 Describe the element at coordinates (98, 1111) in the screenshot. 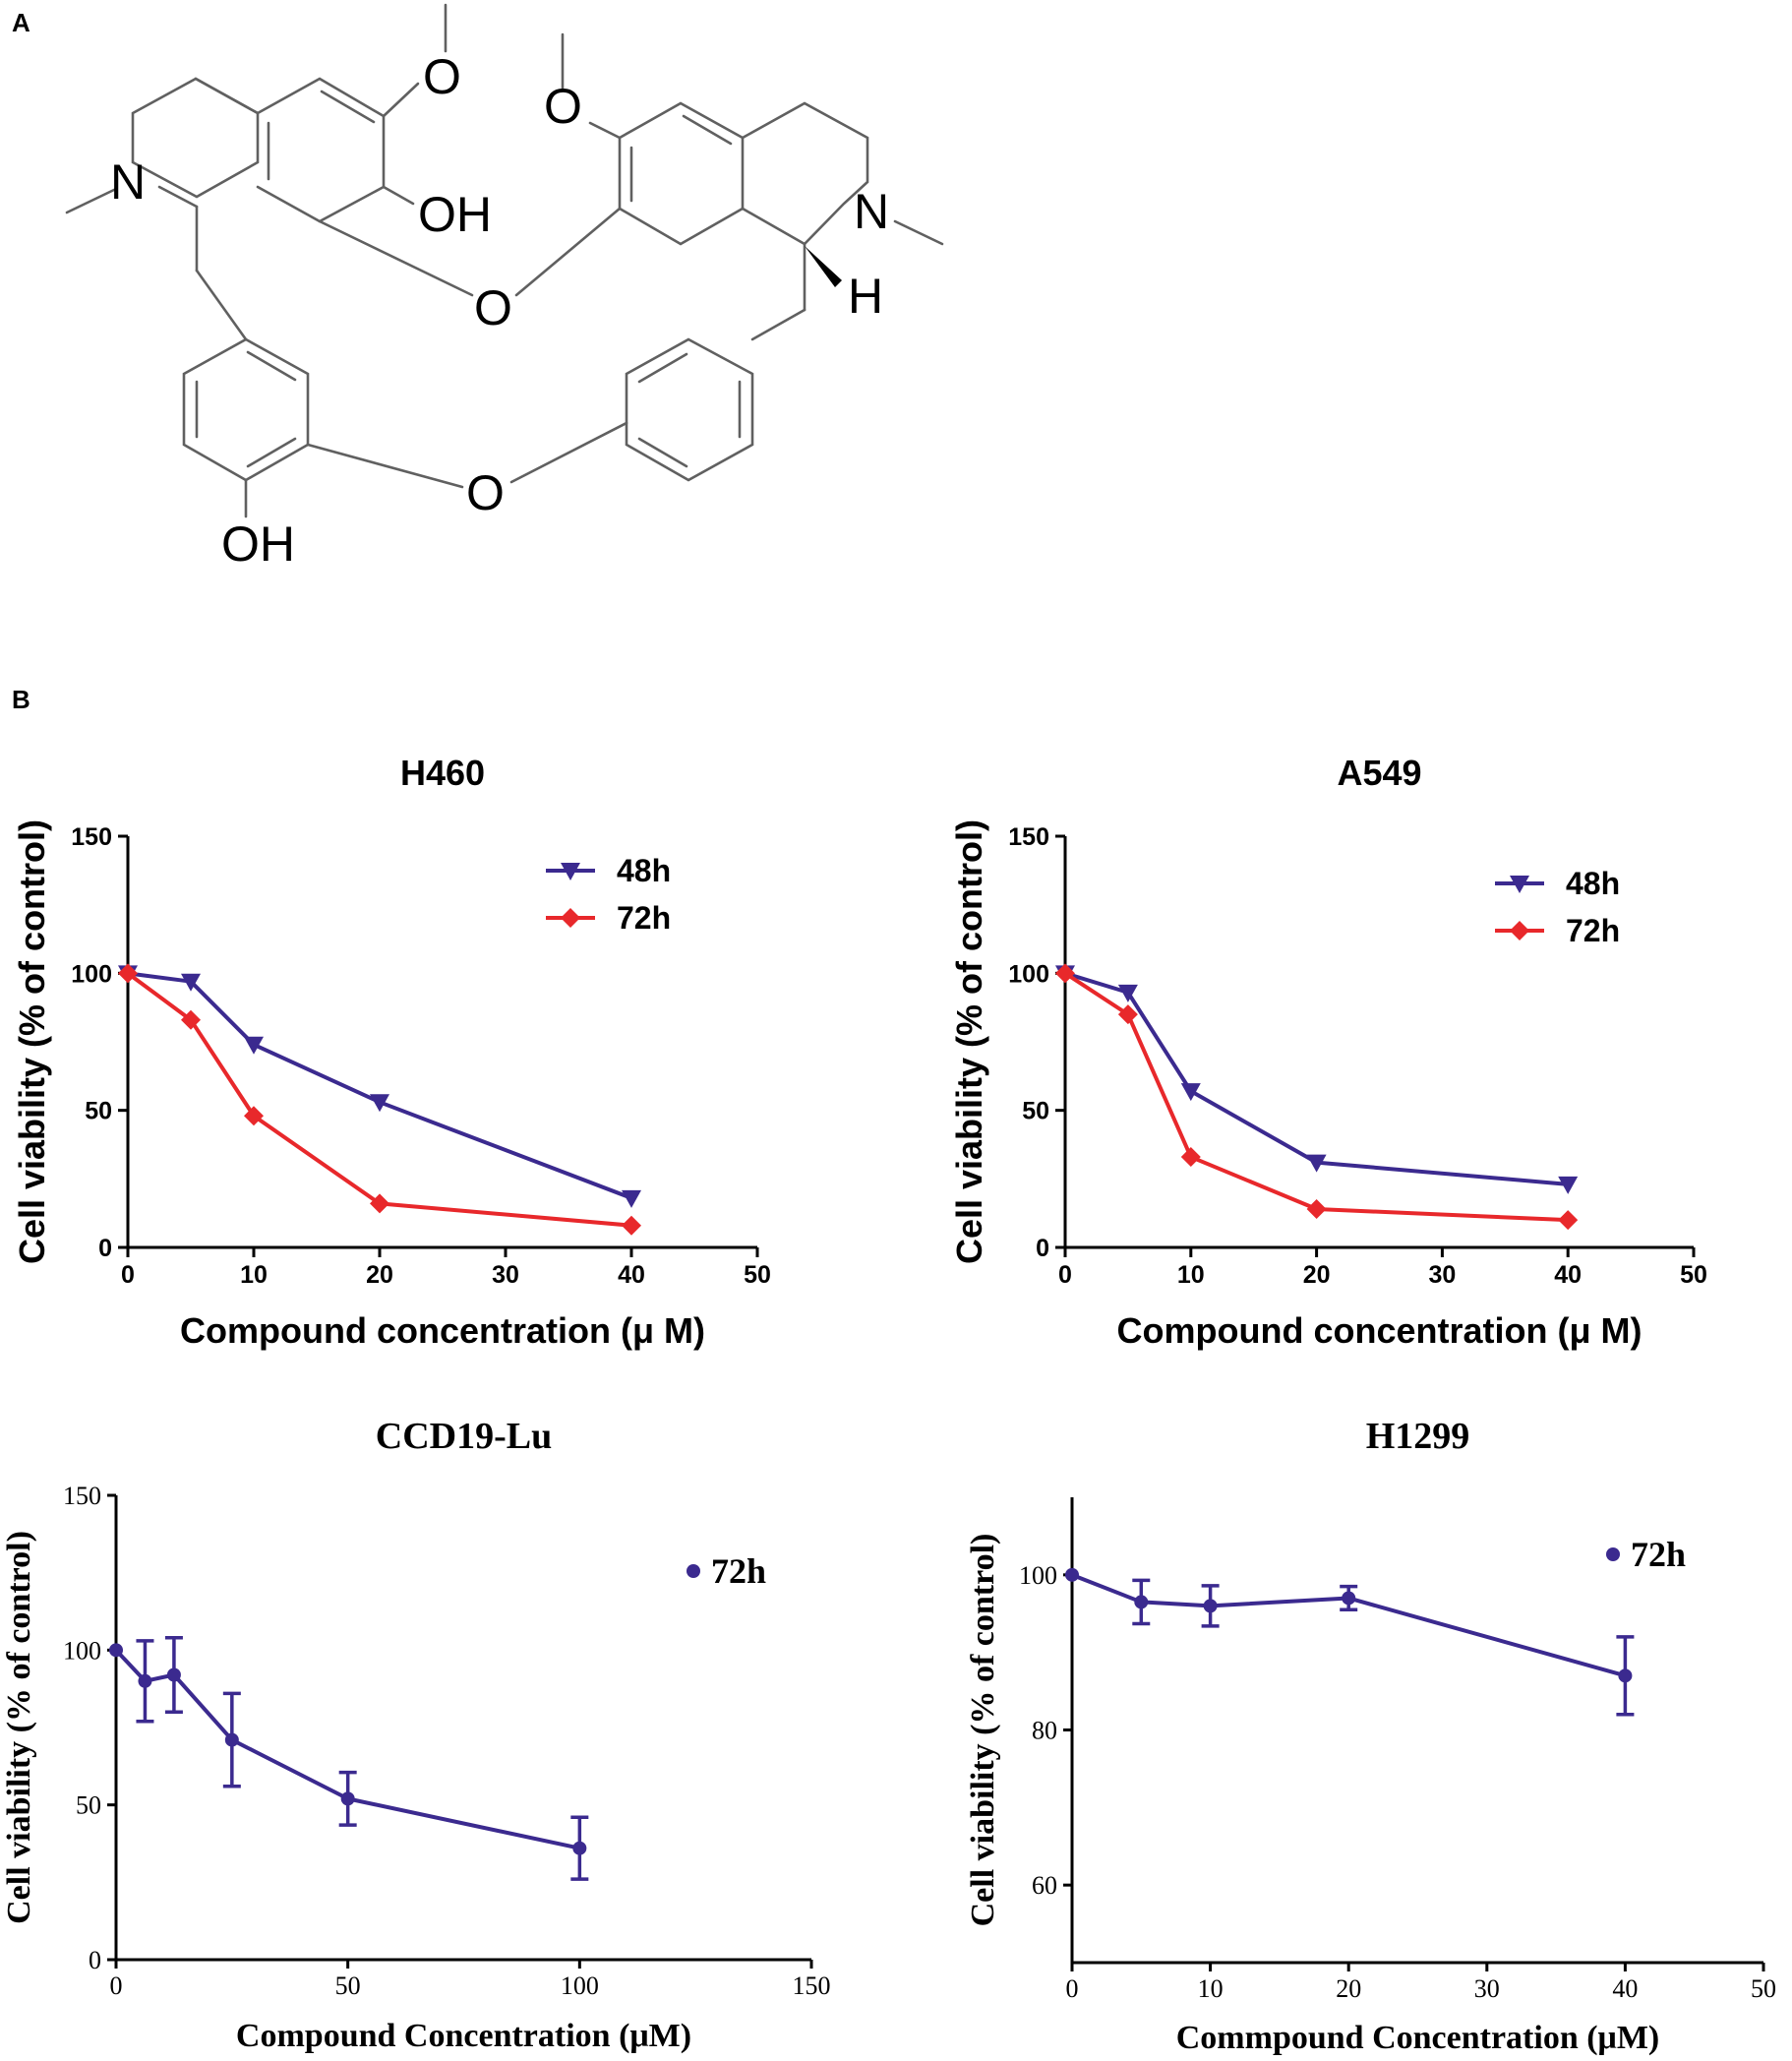

I see `y-tick-label: 50` at that location.